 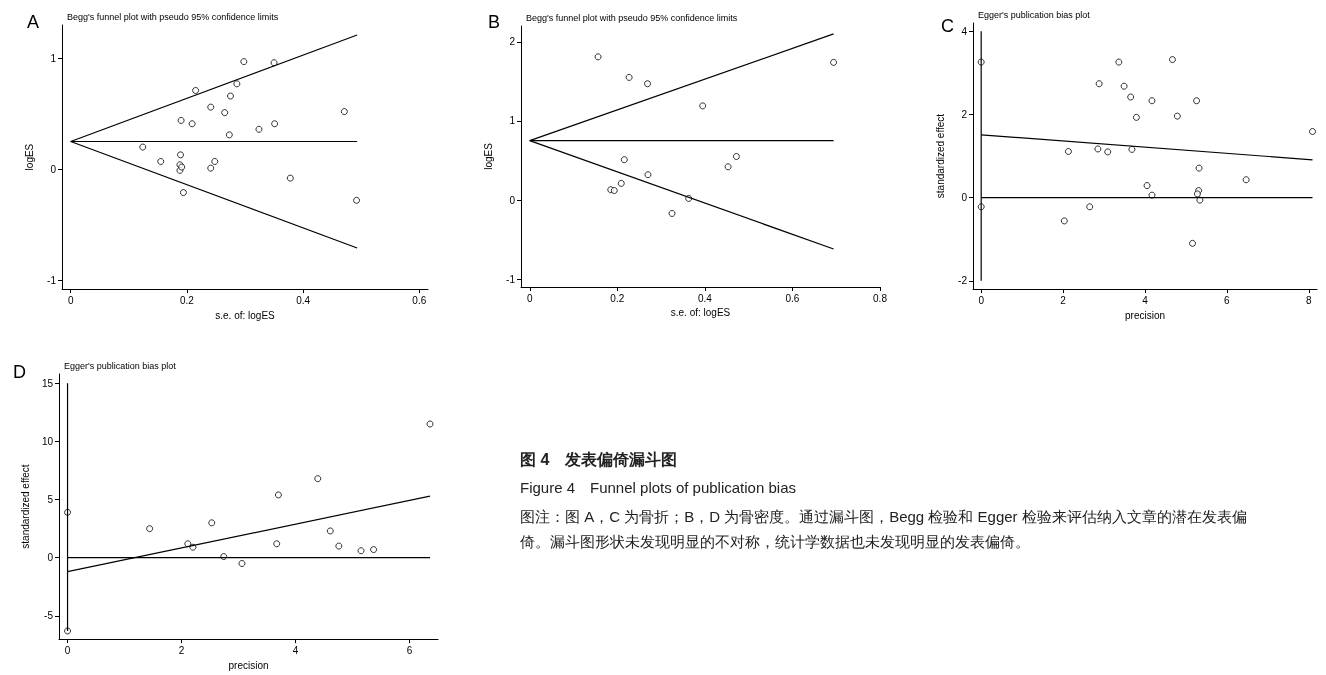 I want to click on y-tick-label: -5, so click(x=49, y=616).